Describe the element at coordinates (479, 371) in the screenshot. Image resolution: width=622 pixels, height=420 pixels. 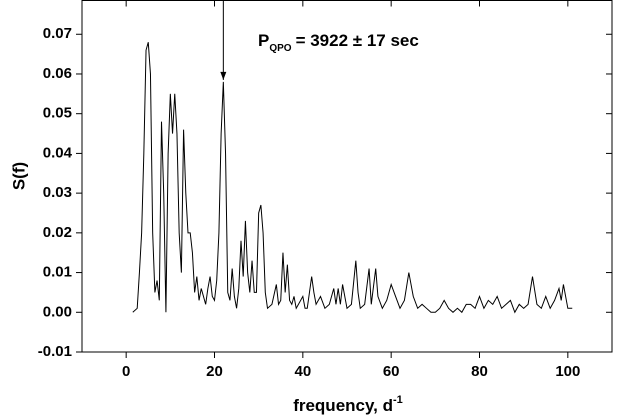
I see `x-tick-label: 80` at that location.